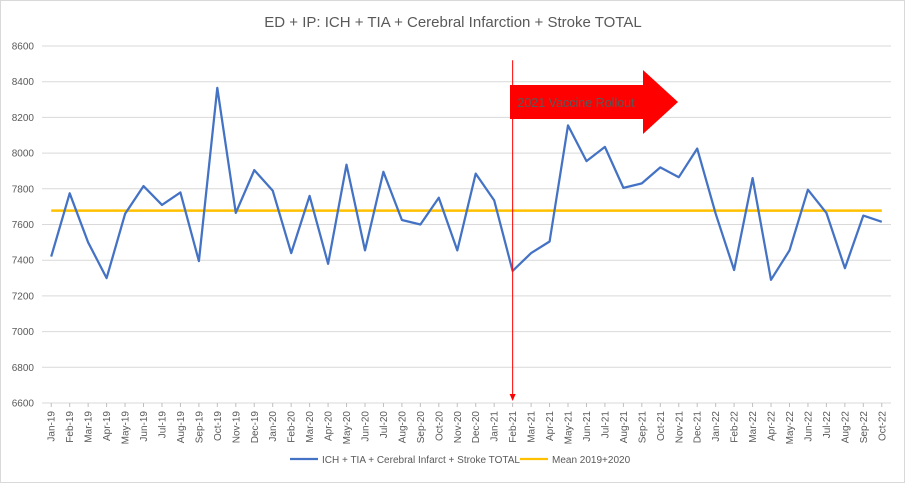 Image resolution: width=905 pixels, height=483 pixels. What do you see at coordinates (126, 428) in the screenshot?
I see `x-tick-label: May-19` at bounding box center [126, 428].